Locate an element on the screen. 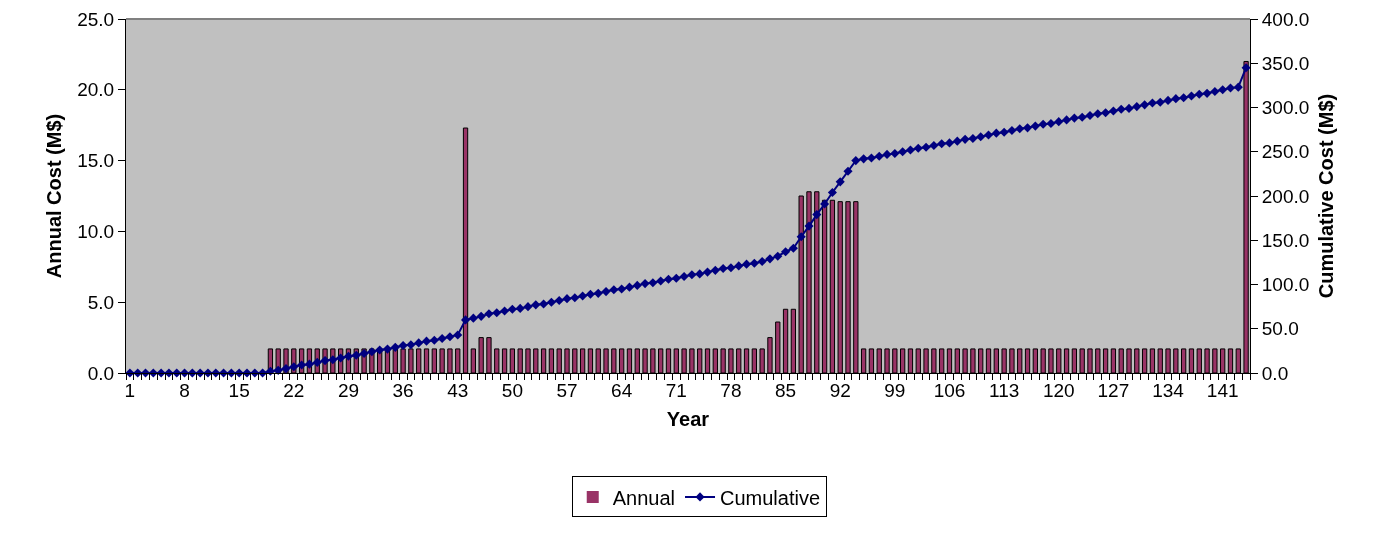 The height and width of the screenshot is (548, 1383). y2-tick-label: 0.0 is located at coordinates (1275, 373).